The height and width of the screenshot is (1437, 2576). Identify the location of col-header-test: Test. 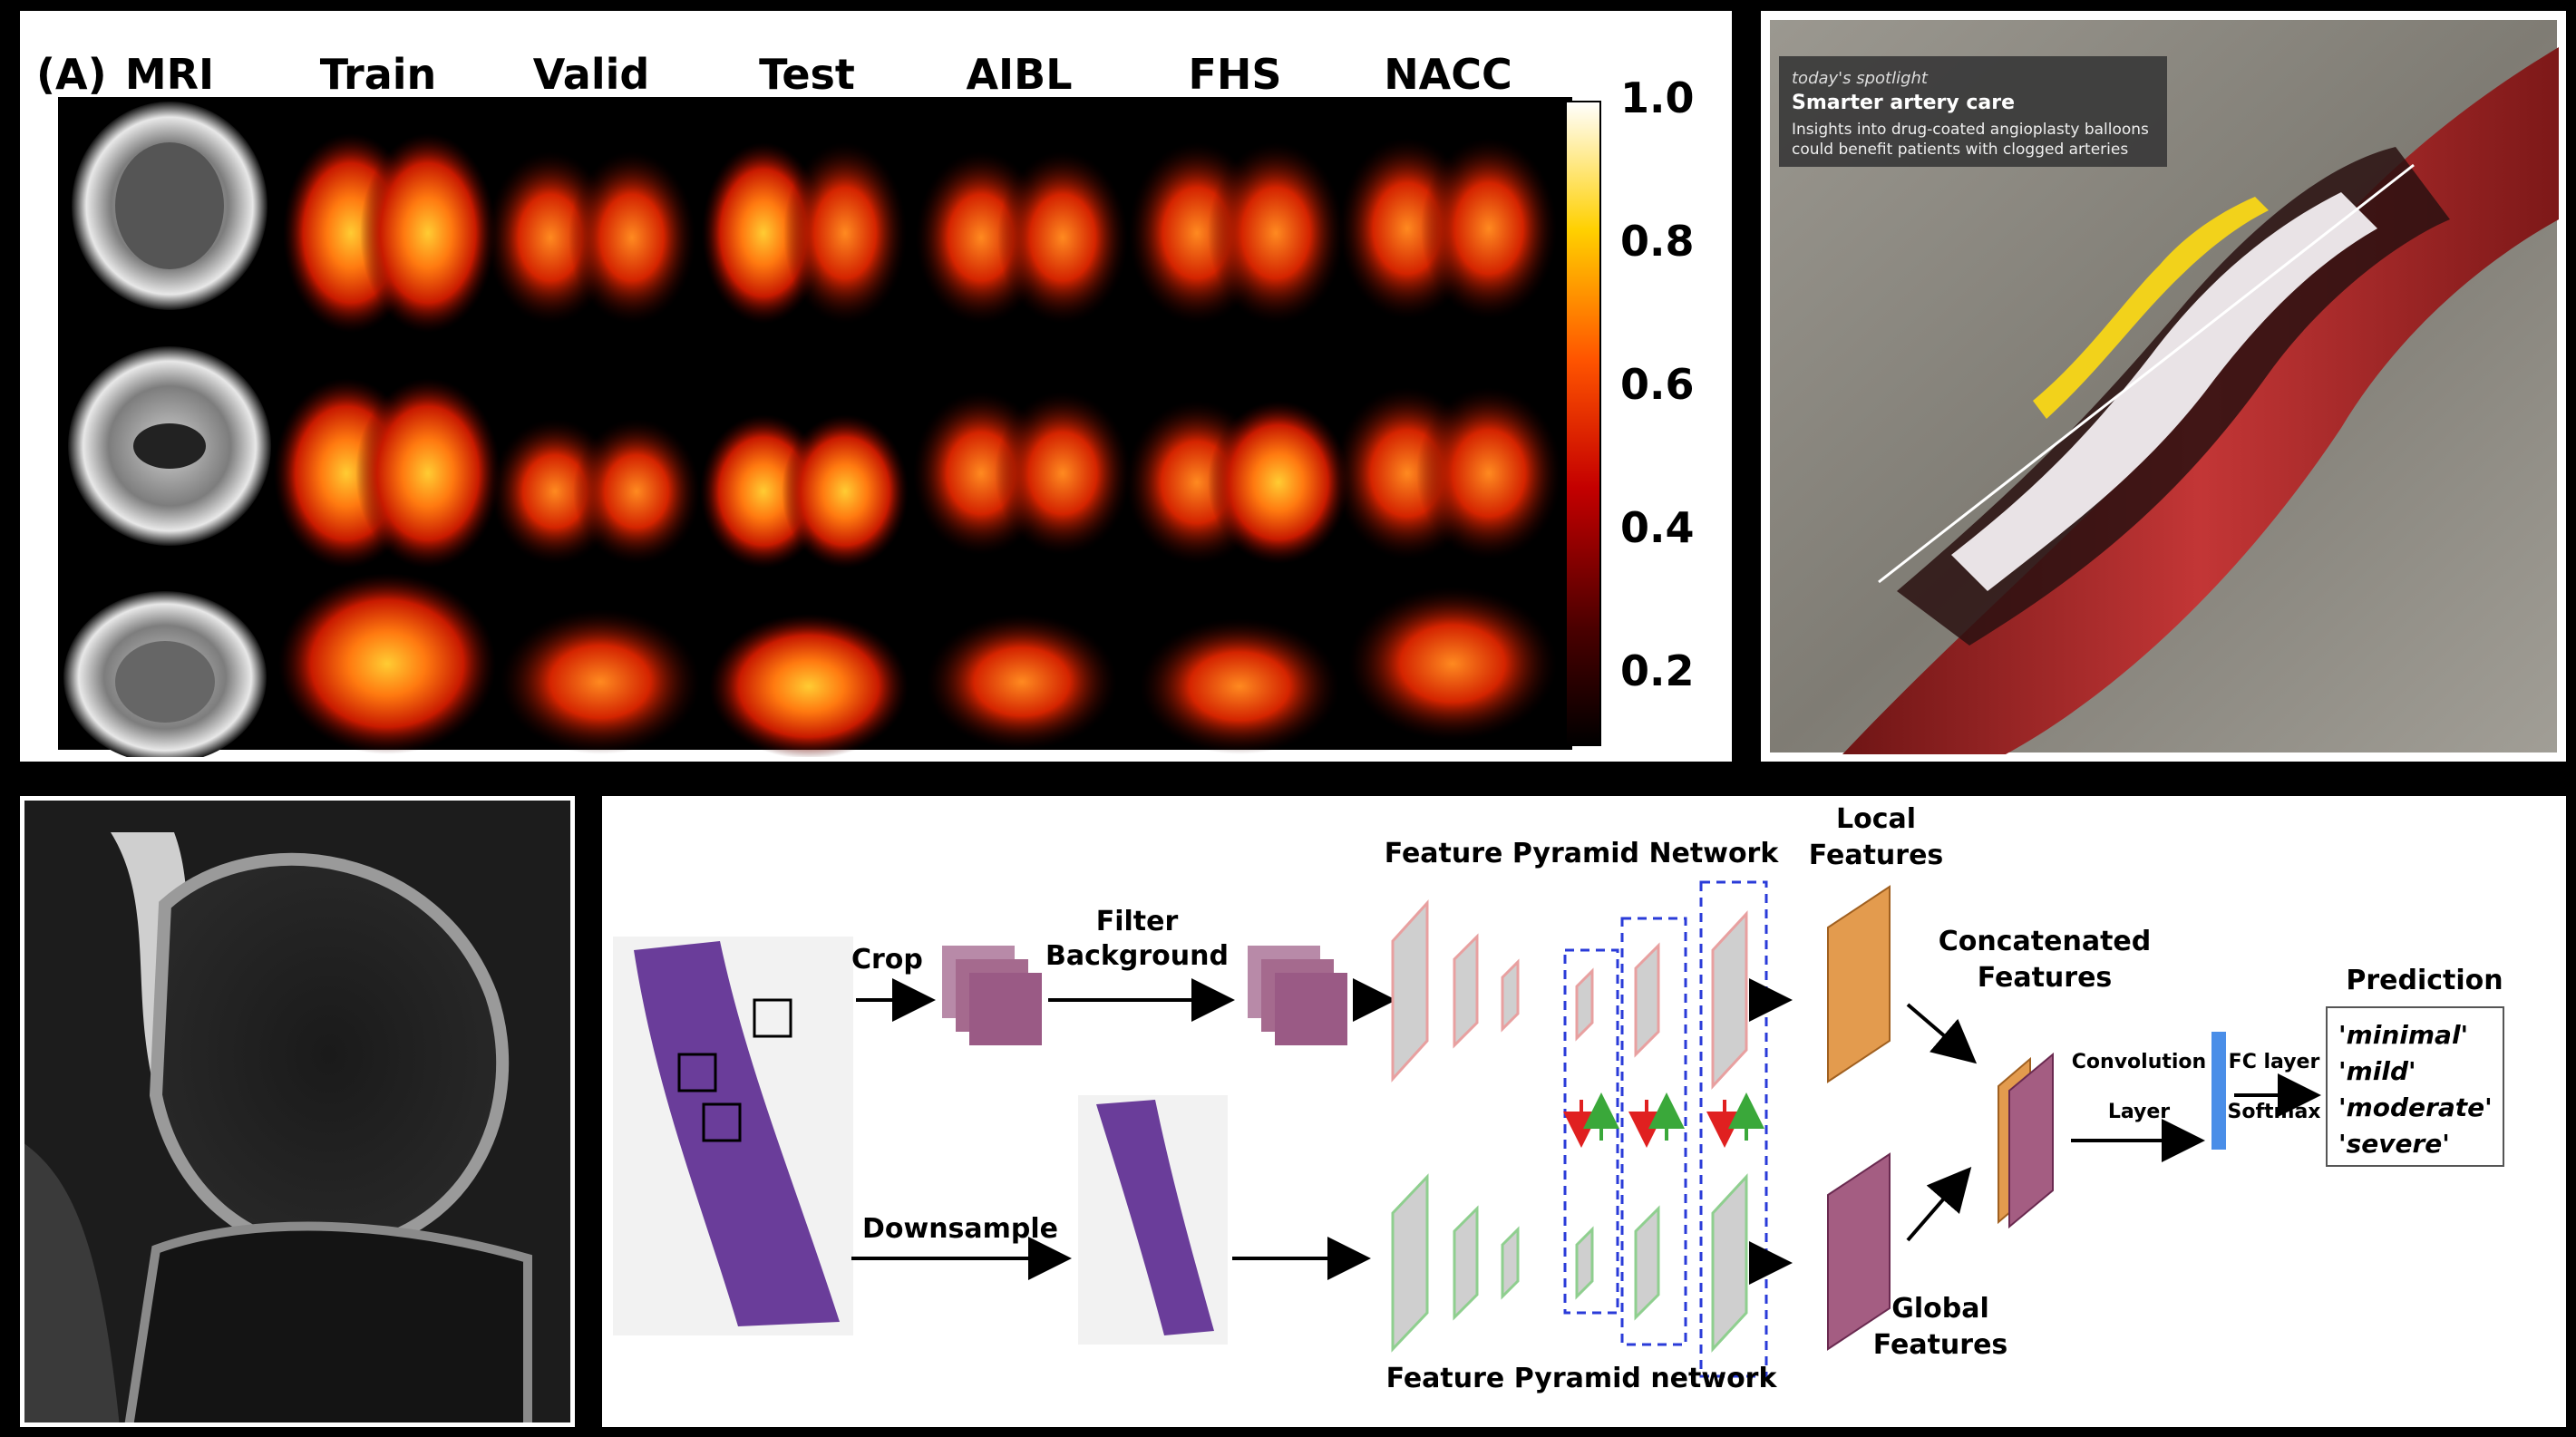
(807, 74).